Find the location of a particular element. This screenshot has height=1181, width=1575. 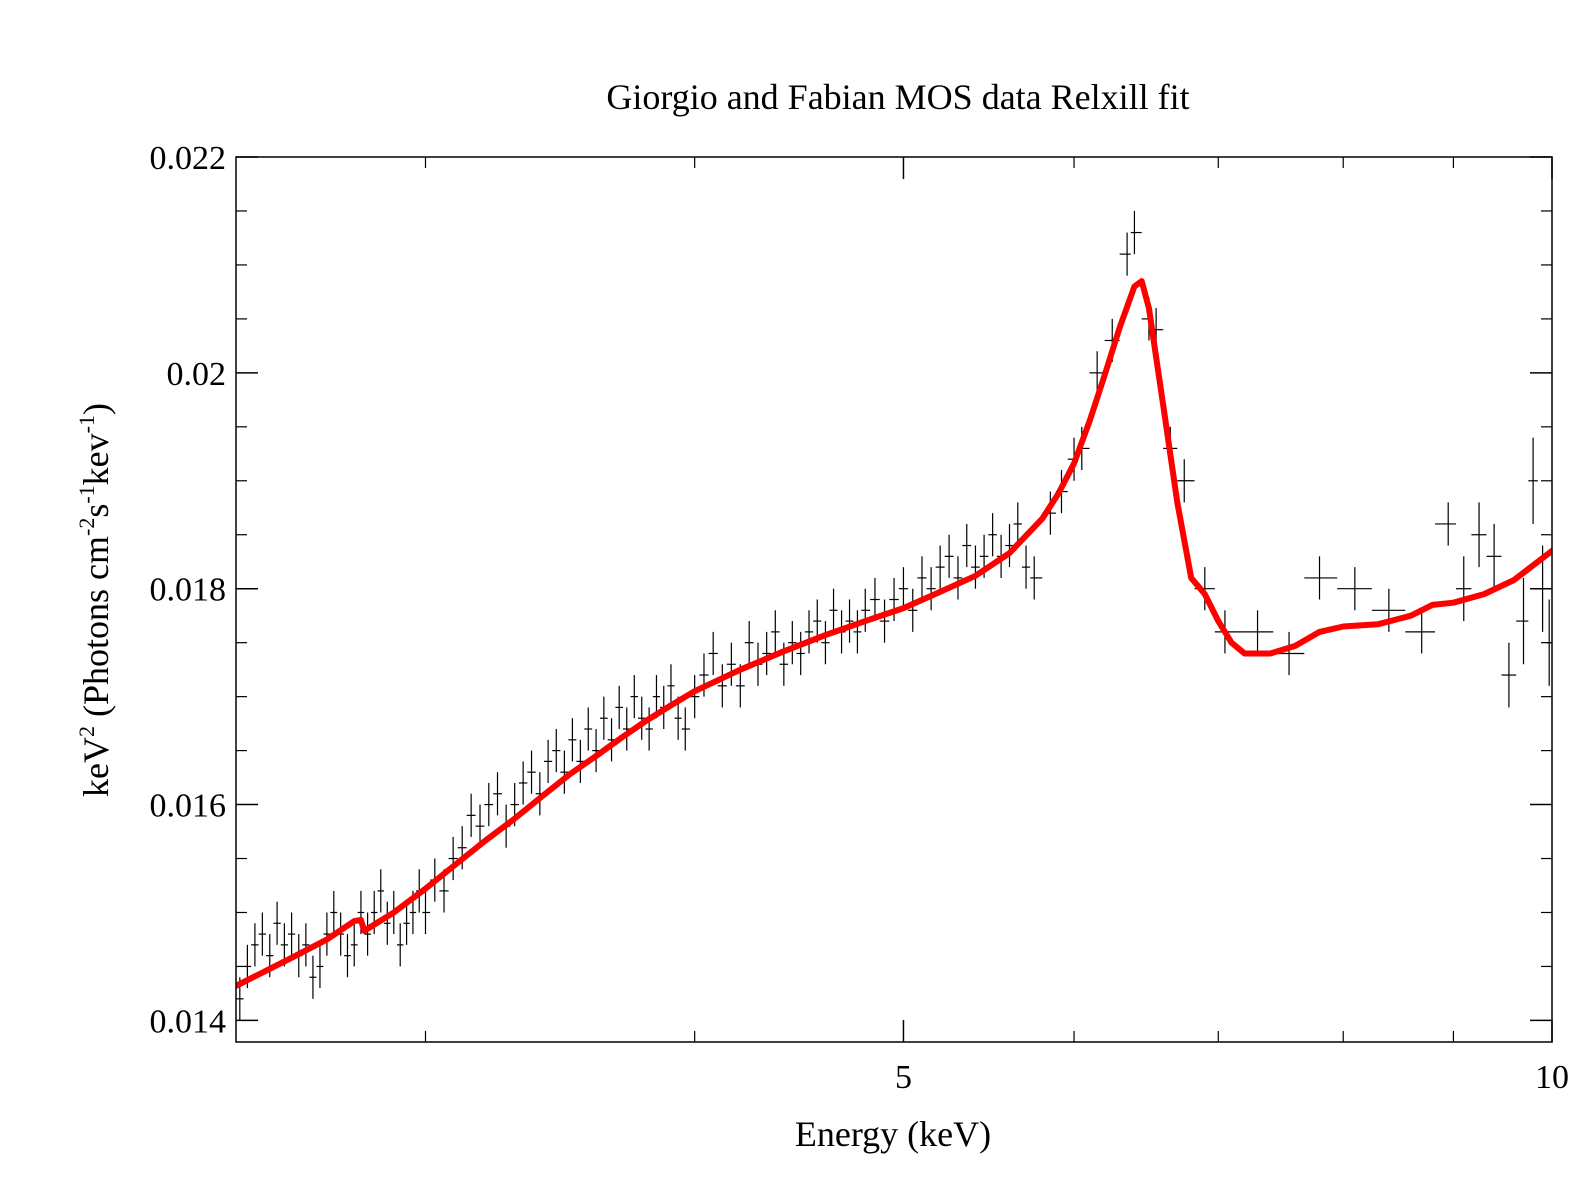

y-tick-label: 0.016 is located at coordinates (188, 806).